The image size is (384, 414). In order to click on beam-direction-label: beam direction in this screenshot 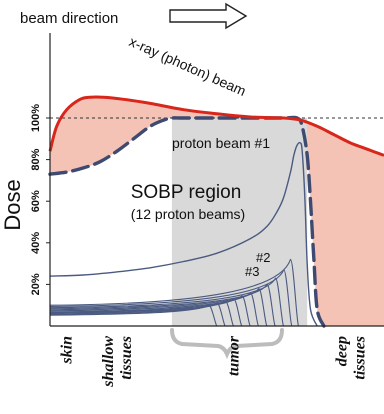, I will do `click(69, 18)`.